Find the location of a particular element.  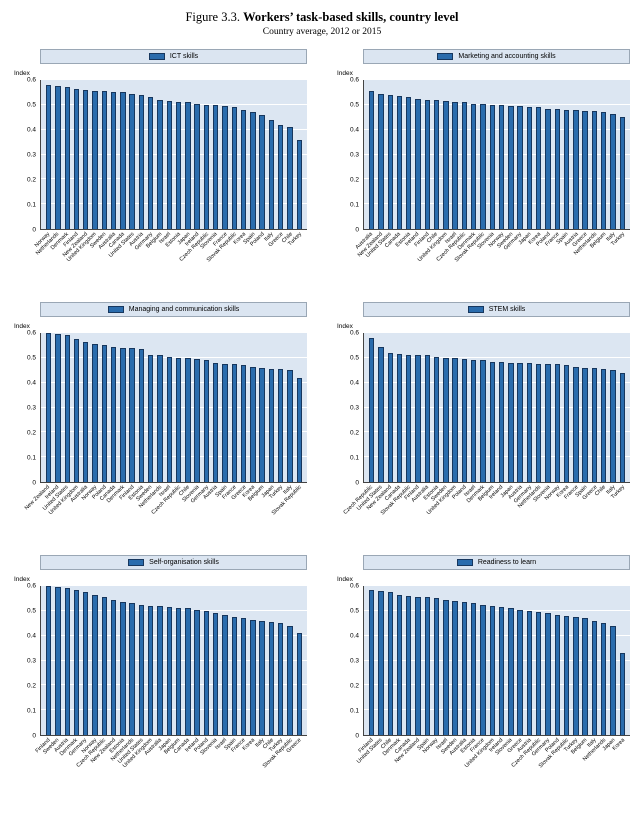

figure-label: Figure 3.3. is located at coordinates (212, 17).